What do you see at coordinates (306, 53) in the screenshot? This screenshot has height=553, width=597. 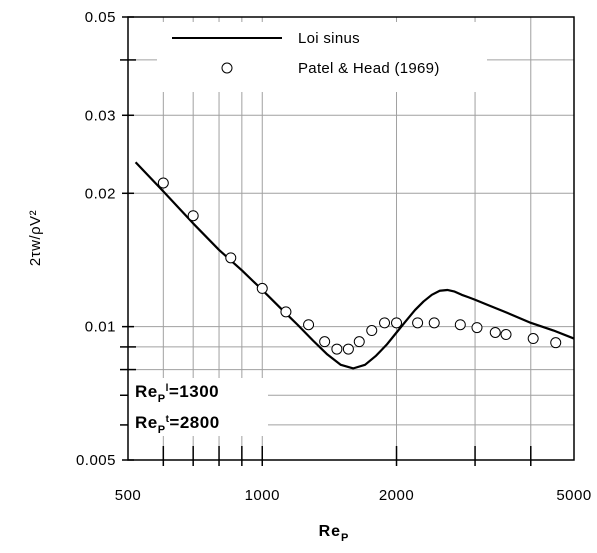 I see `legend: Loi sinus Patel & Head (1969)` at bounding box center [306, 53].